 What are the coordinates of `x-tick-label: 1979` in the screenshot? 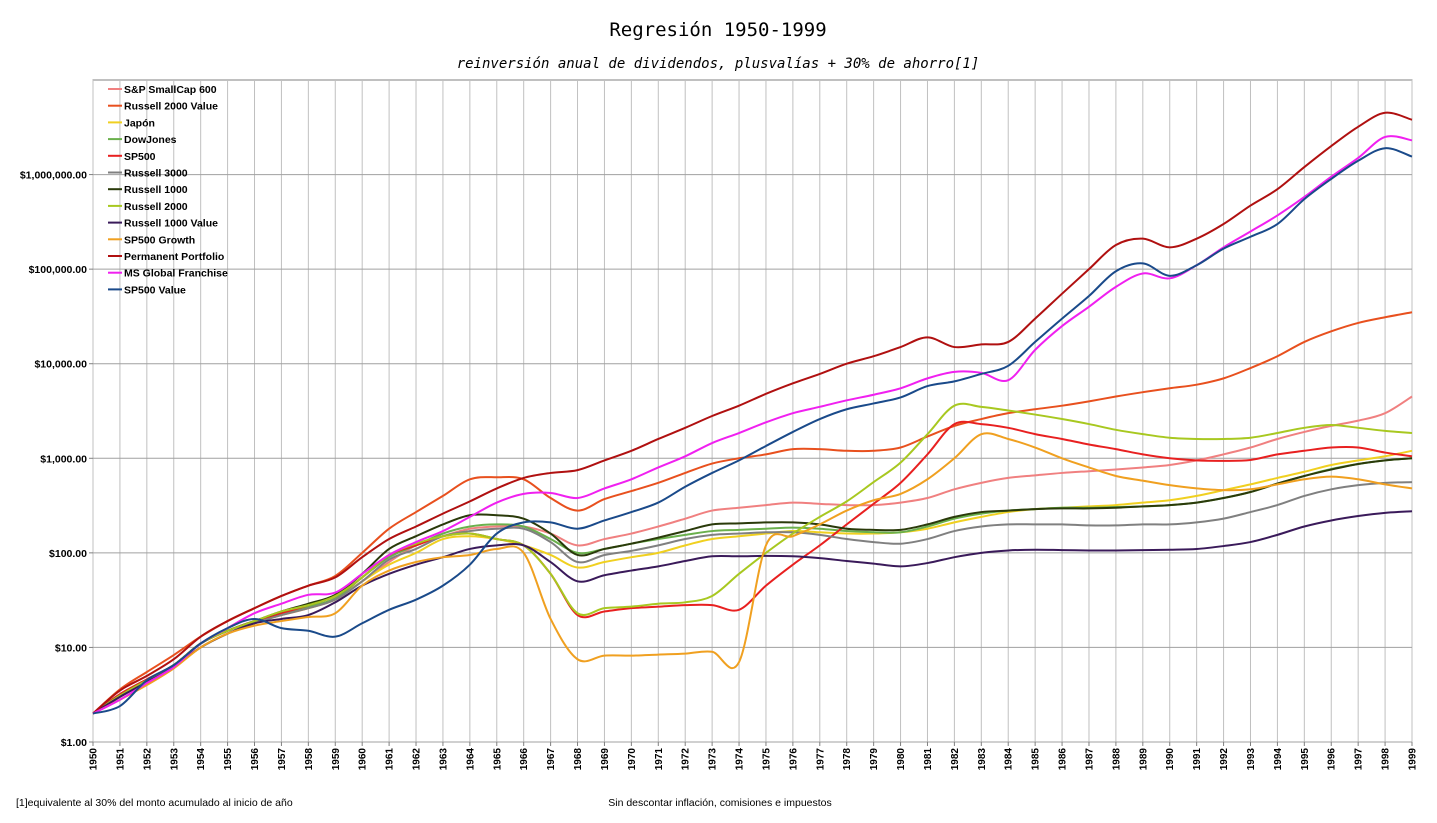 It's located at (874, 759).